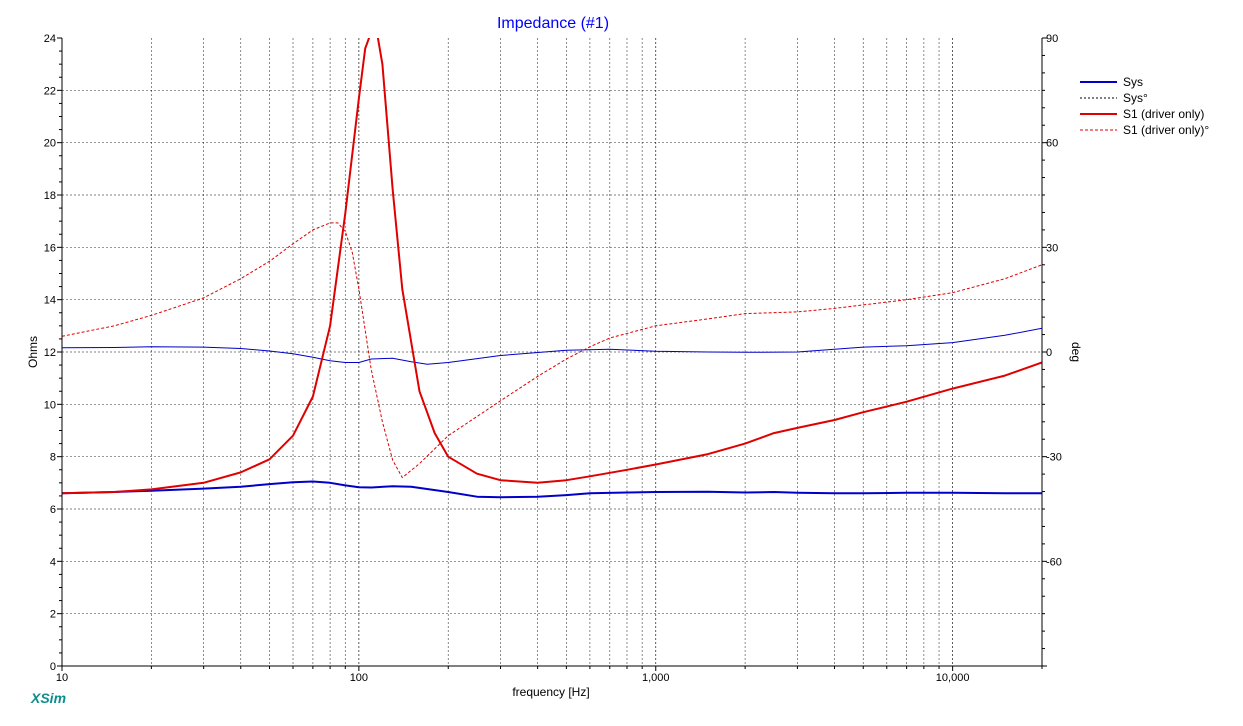  What do you see at coordinates (50, 301) in the screenshot?
I see `y-tick-label: 14` at bounding box center [50, 301].